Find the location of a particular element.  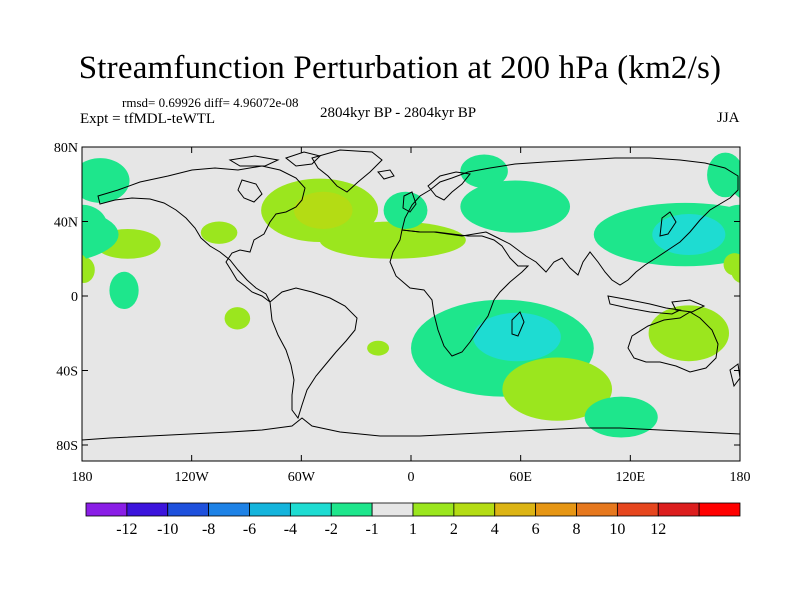

colorbar-label: 2 is located at coordinates (454, 529).